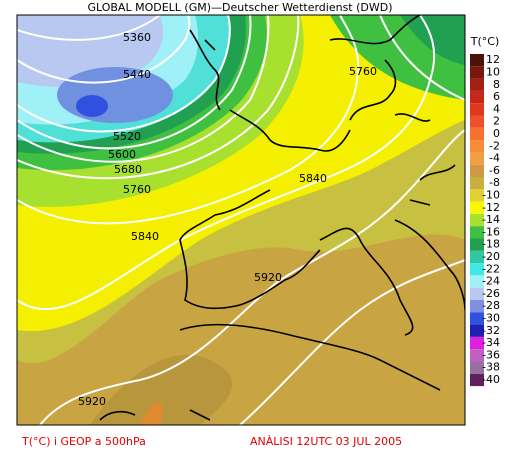  I want to click on legend-label: -28, so click(491, 305).